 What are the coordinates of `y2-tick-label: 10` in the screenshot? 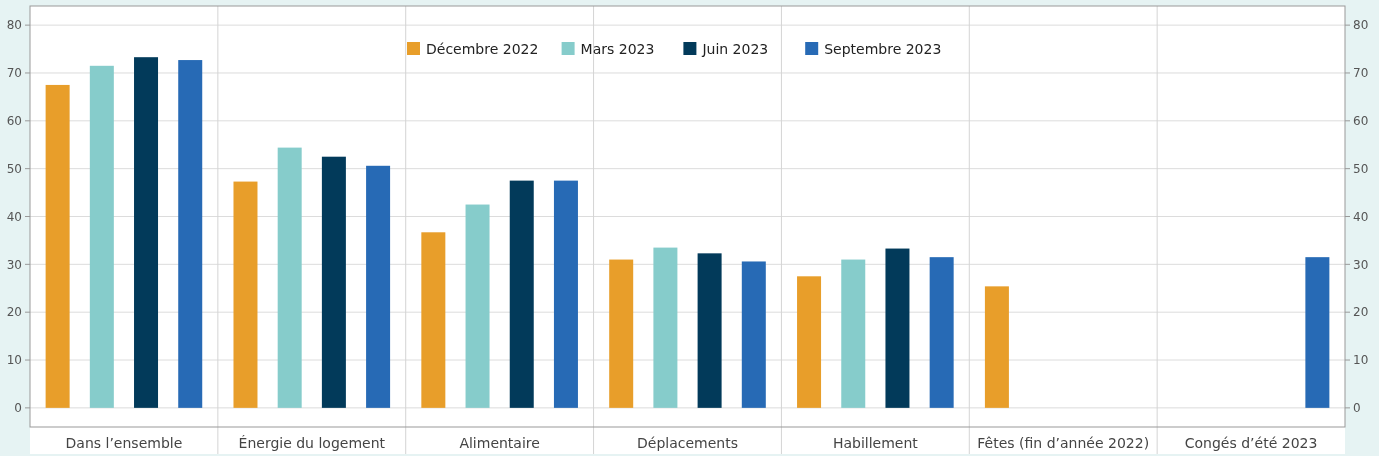 It's located at (1361, 360).